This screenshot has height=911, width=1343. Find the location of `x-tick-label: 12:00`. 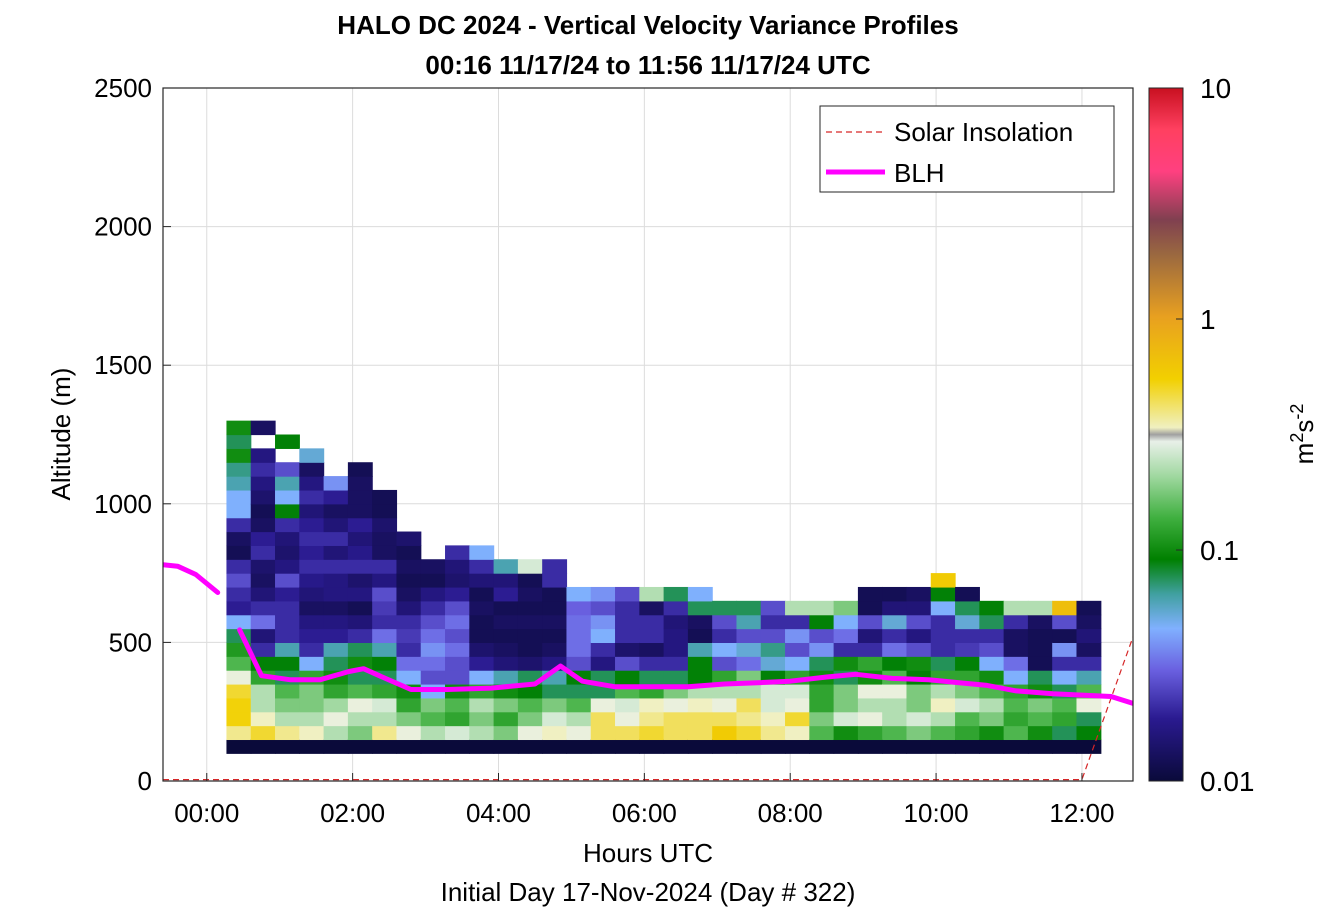

x-tick-label: 12:00 is located at coordinates (1081, 813).